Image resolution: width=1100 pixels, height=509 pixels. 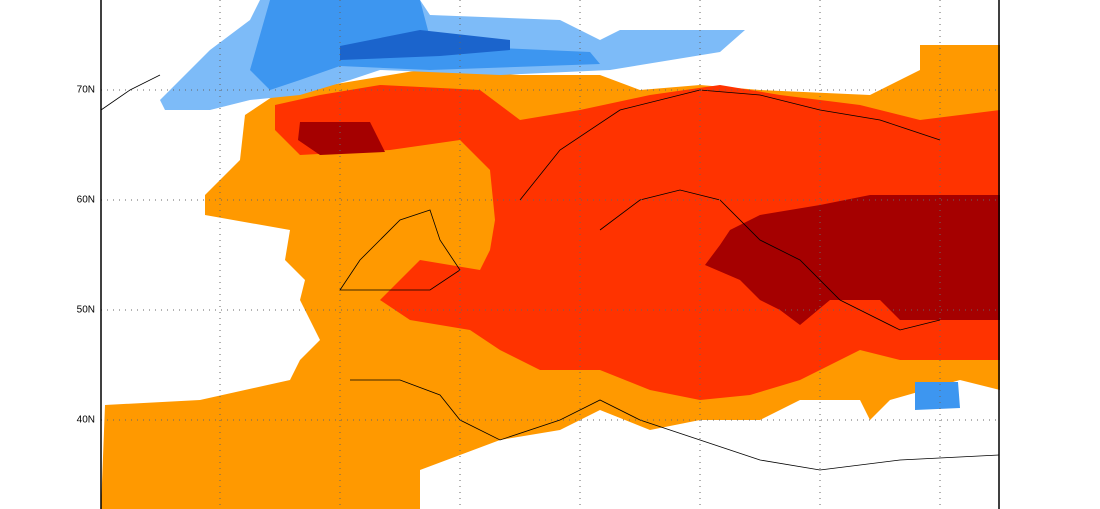 I want to click on blue-region, so click(x=937, y=396).